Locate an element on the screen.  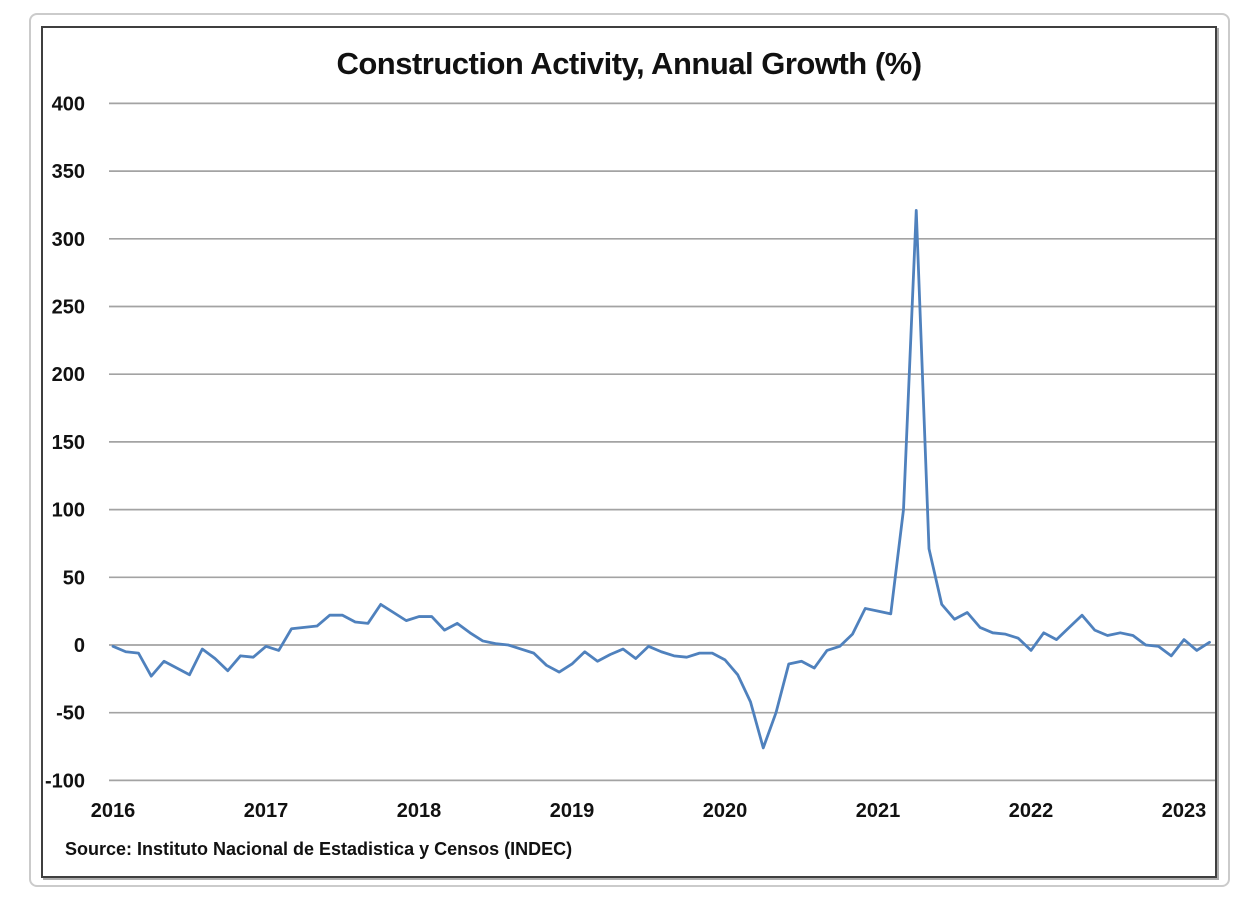
y-tick-label: 250 is located at coordinates (68, 308).